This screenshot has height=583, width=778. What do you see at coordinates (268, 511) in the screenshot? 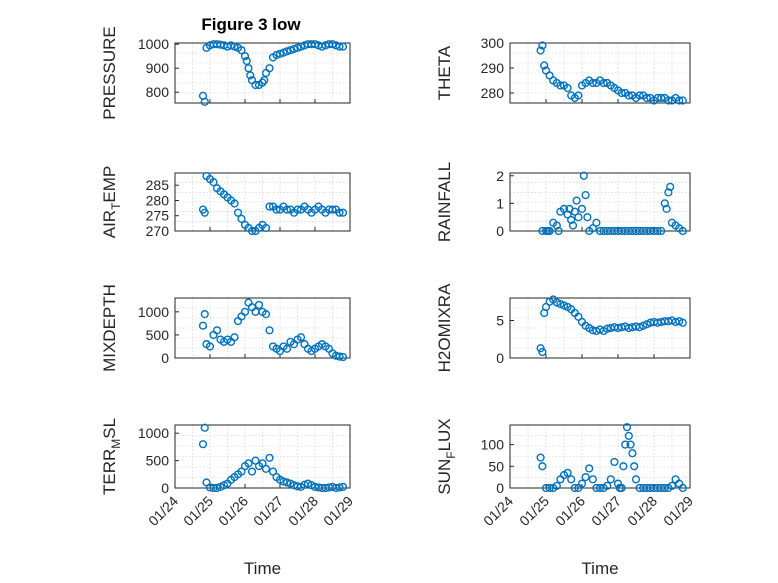
I see `x-tick-label: 01/27` at bounding box center [268, 511].